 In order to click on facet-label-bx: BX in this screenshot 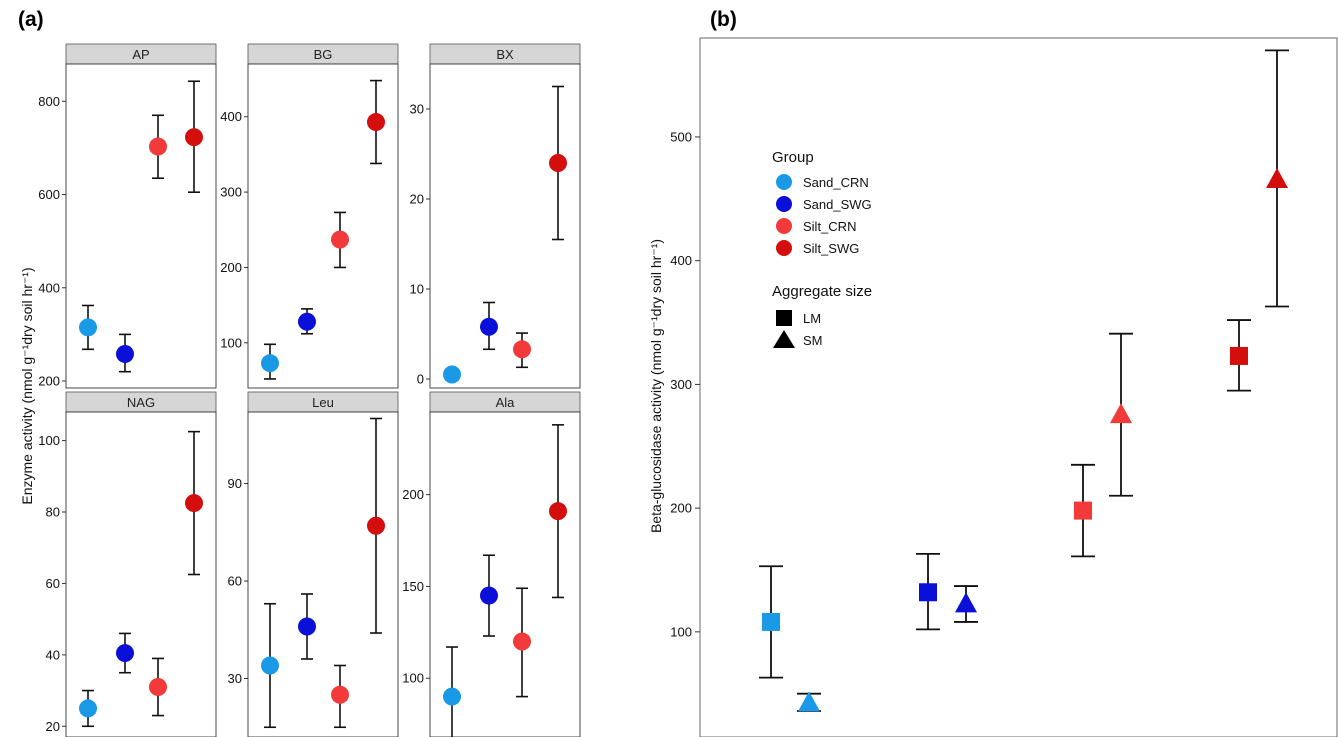, I will do `click(505, 54)`.